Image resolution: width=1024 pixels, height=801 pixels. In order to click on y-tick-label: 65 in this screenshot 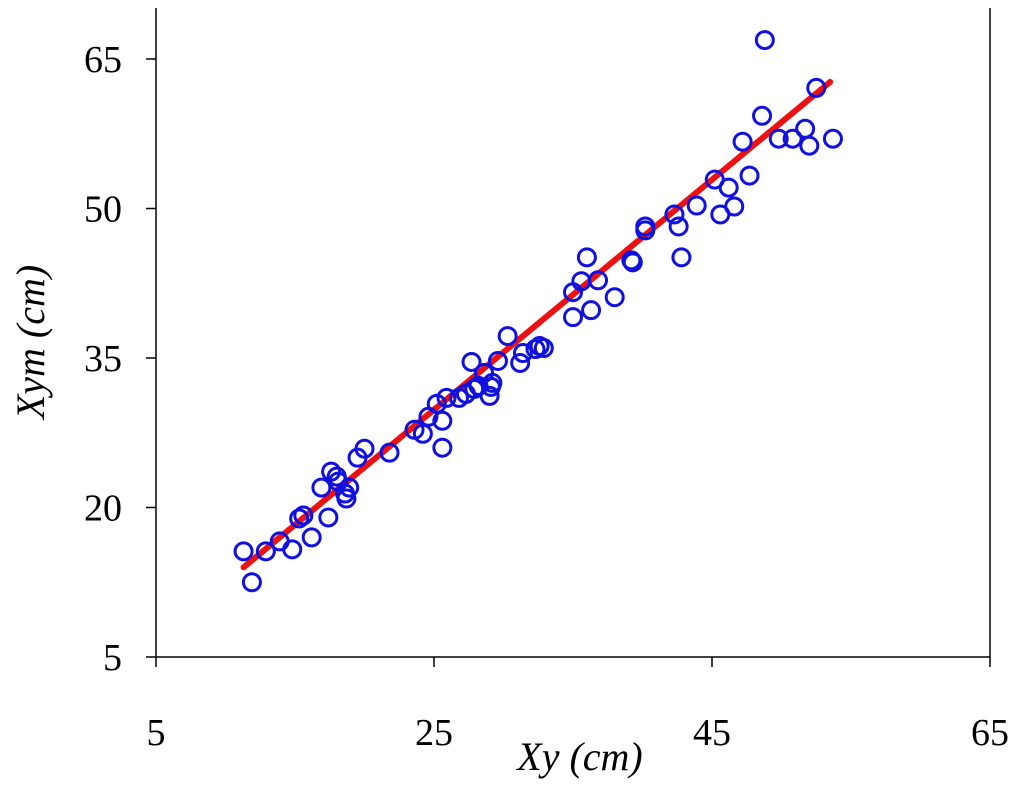, I will do `click(103, 60)`.